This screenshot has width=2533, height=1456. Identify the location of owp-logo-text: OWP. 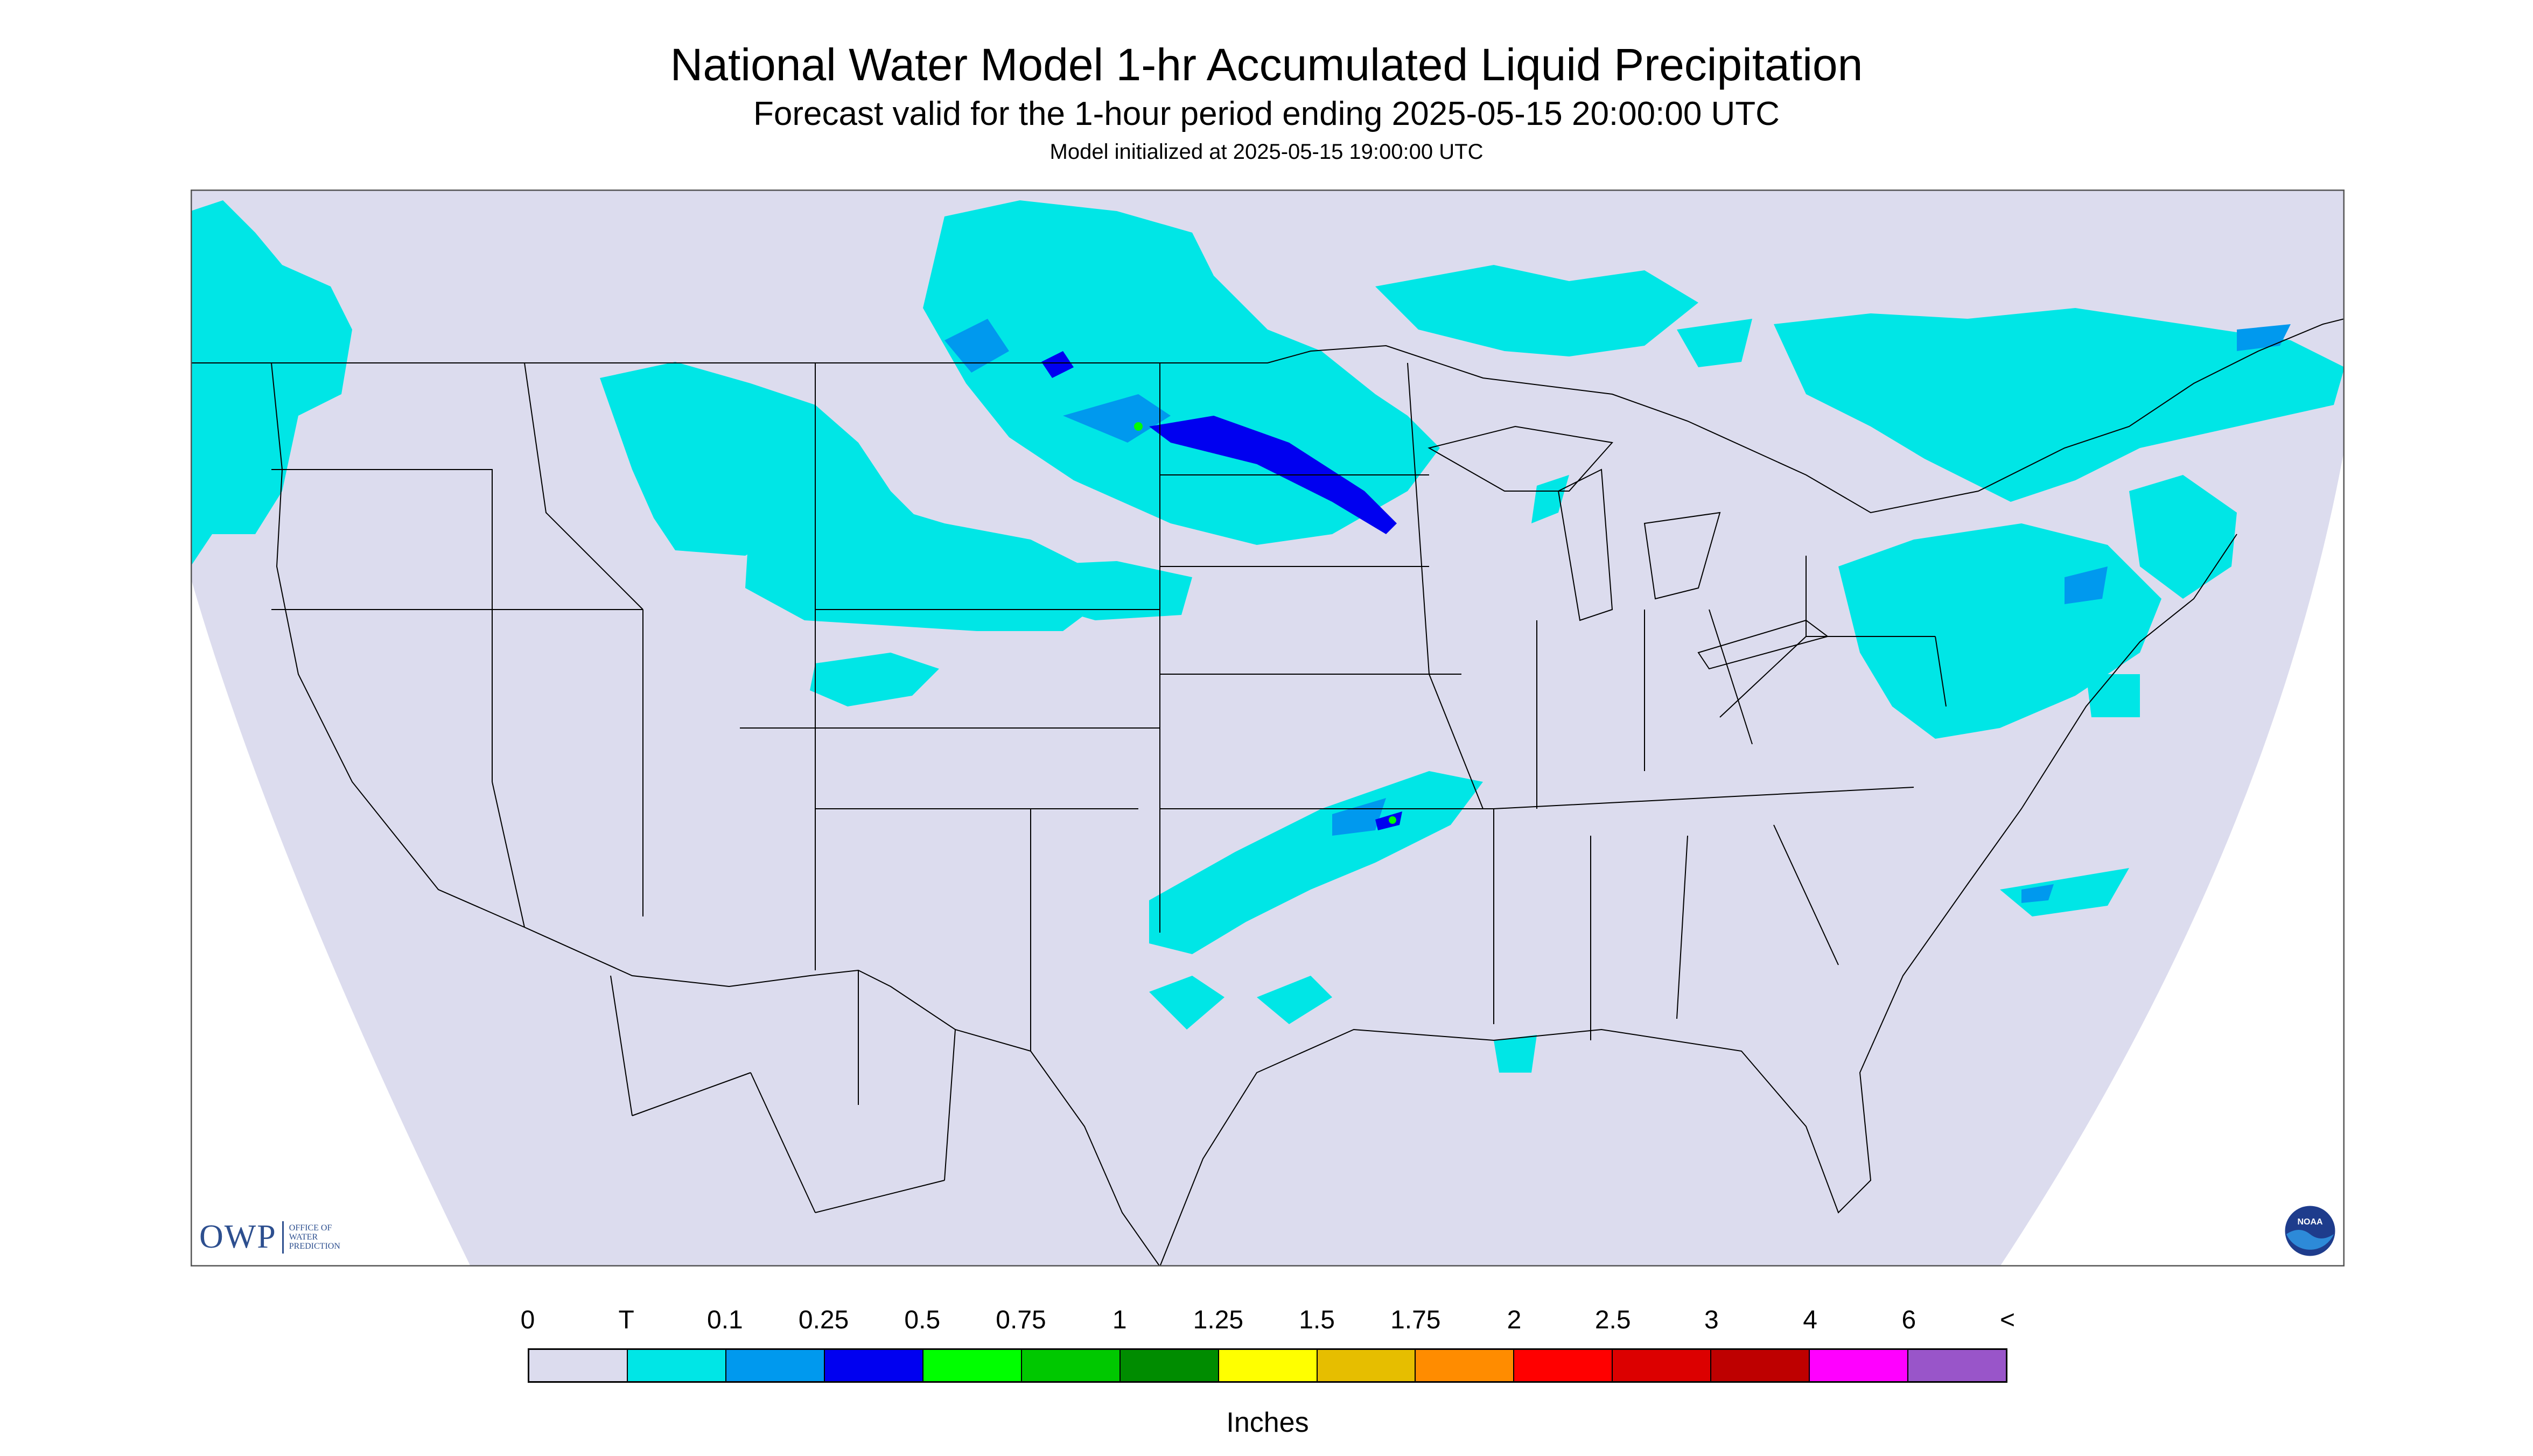
(238, 1237).